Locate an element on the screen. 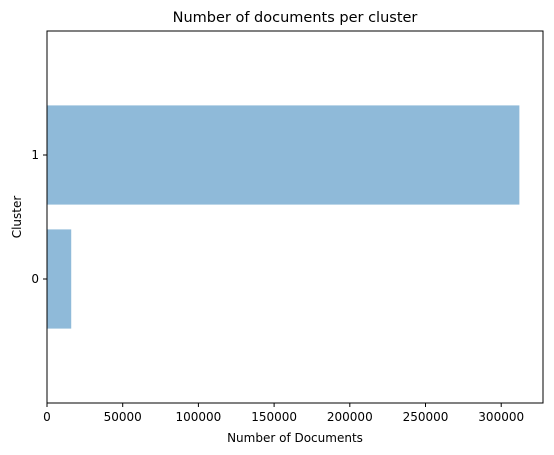 The width and height of the screenshot is (554, 455). y-axis-label: Cluster is located at coordinates (17, 217).